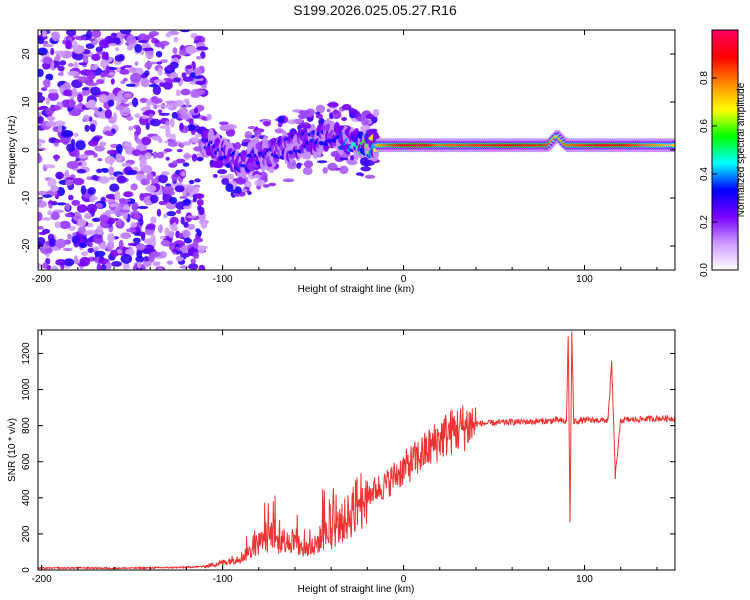  Describe the element at coordinates (42, 579) in the screenshot. I see `snr-xtick-label: -200` at that location.